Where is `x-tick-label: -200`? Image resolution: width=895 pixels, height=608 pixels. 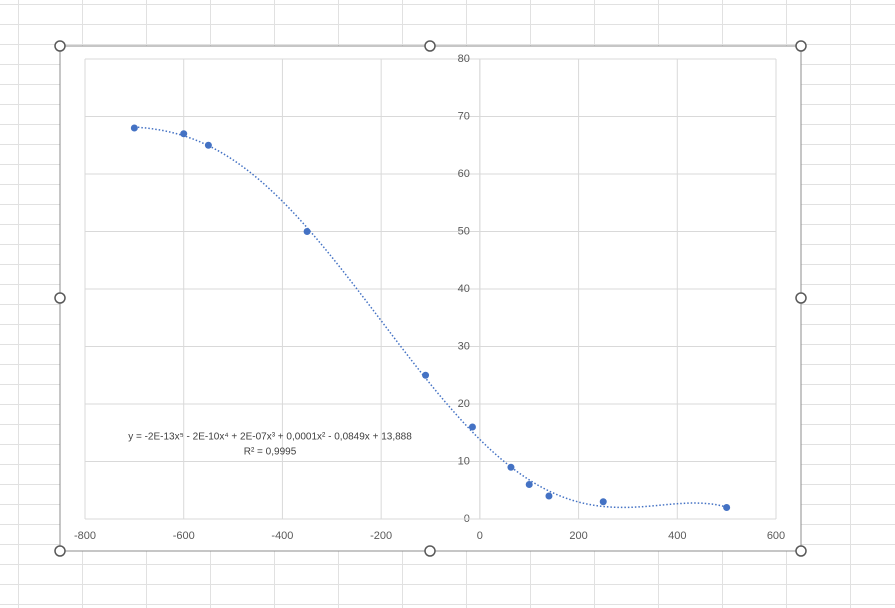
x-tick-label: -200 is located at coordinates (381, 536).